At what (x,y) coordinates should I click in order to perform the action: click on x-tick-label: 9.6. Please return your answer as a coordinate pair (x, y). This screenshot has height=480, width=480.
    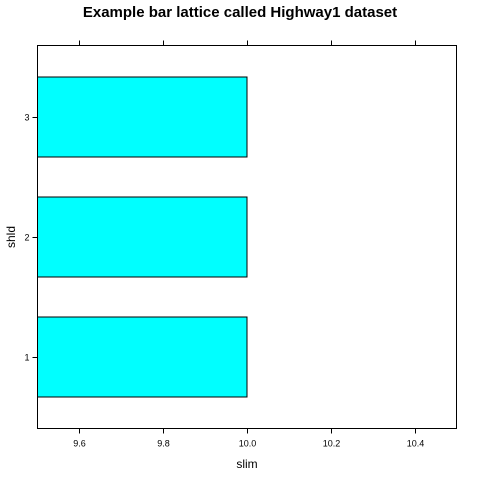
    Looking at the image, I should click on (79, 444).